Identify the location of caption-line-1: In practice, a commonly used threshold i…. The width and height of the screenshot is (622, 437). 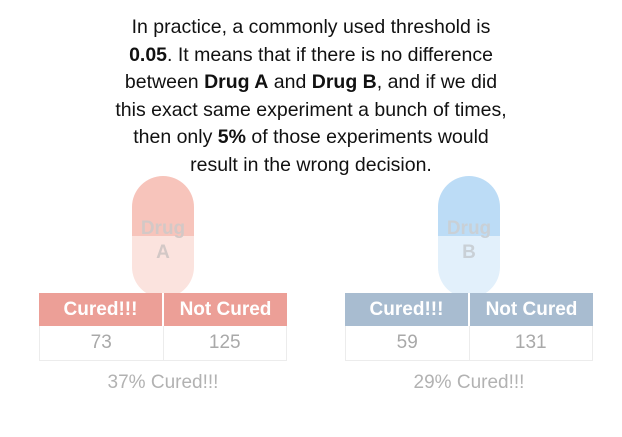
(311, 27).